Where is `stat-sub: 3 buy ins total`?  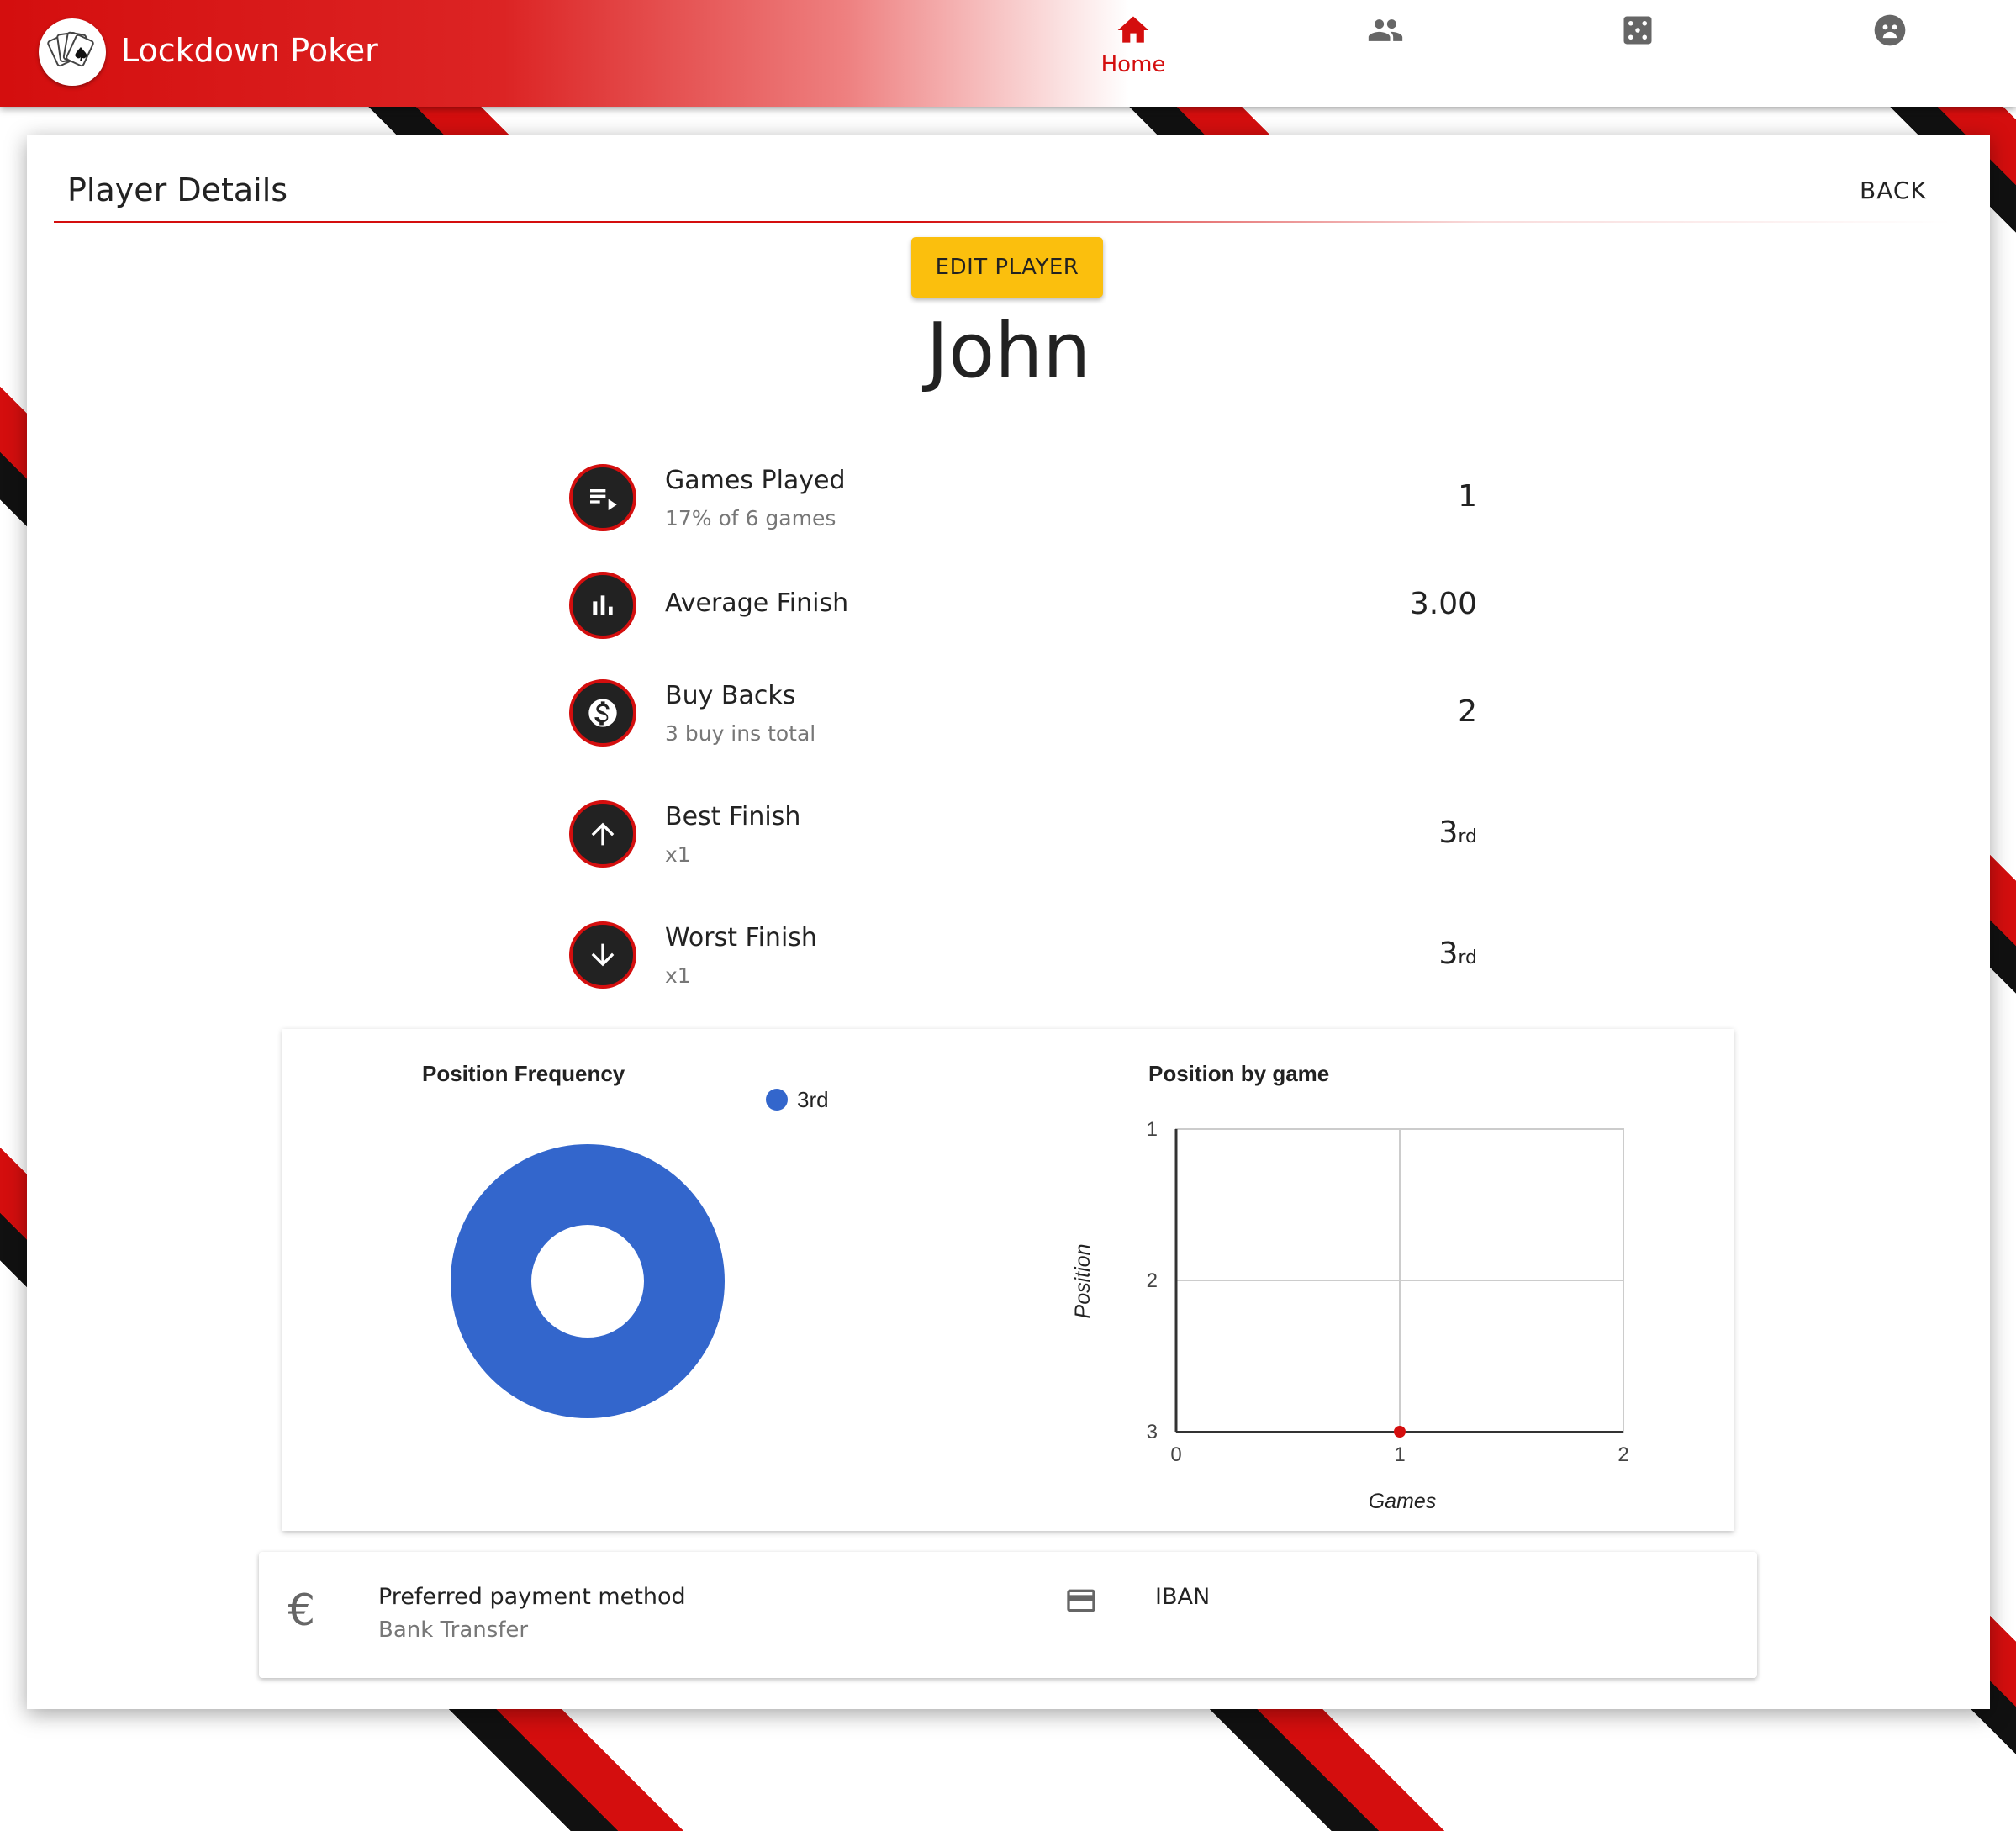 stat-sub: 3 buy ins total is located at coordinates (740, 733).